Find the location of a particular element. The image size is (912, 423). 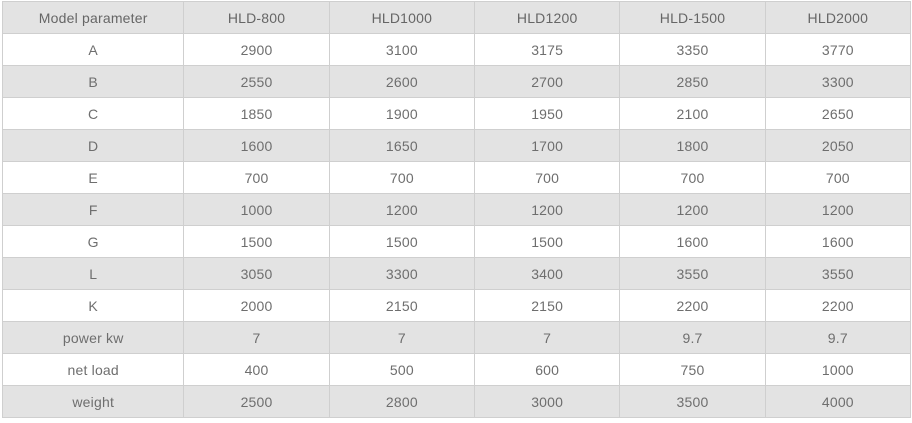

row-label-cell: net load is located at coordinates (93, 369).